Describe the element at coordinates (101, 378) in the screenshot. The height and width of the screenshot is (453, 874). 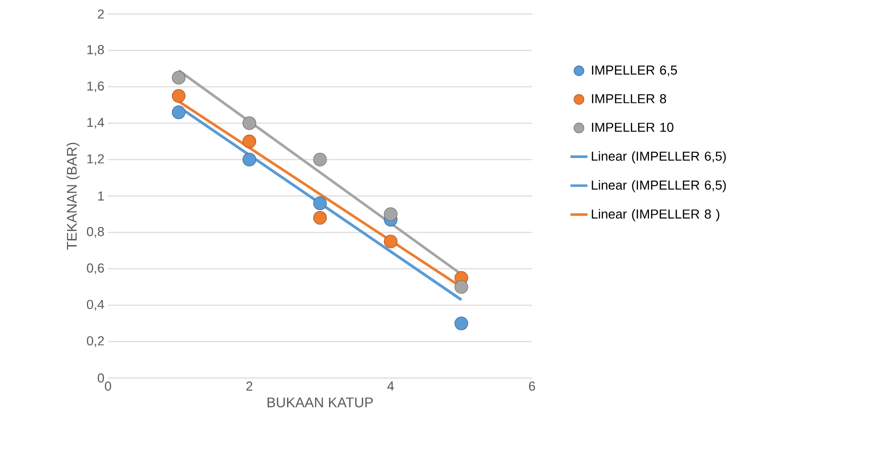
I see `y-tick-label: 0` at that location.